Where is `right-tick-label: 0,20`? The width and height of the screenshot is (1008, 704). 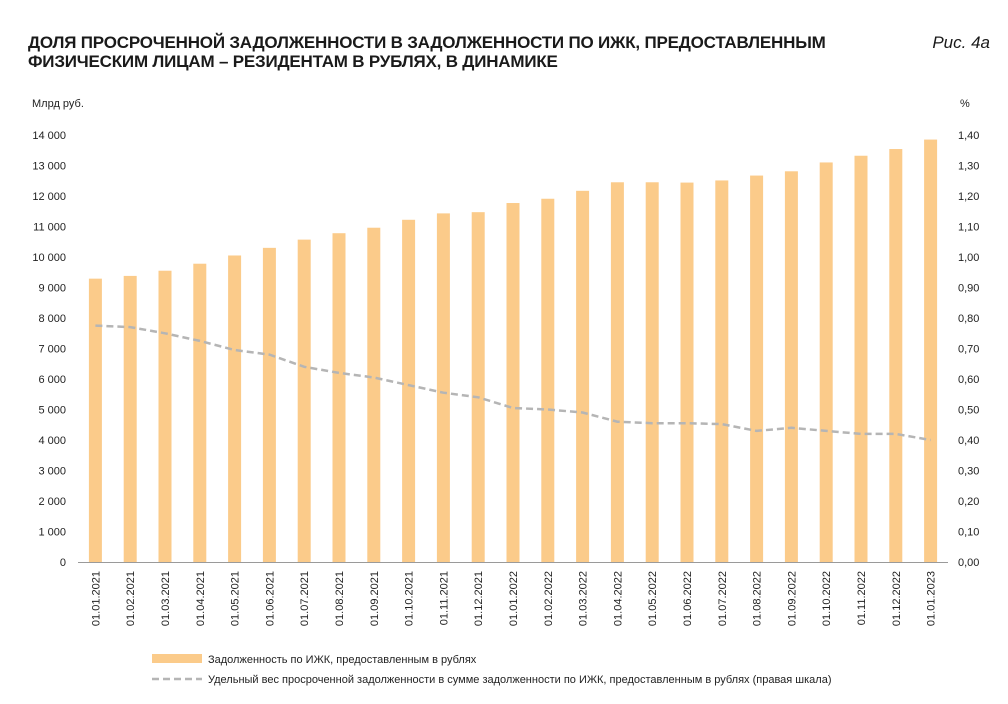
right-tick-label: 0,20 is located at coordinates (968, 502).